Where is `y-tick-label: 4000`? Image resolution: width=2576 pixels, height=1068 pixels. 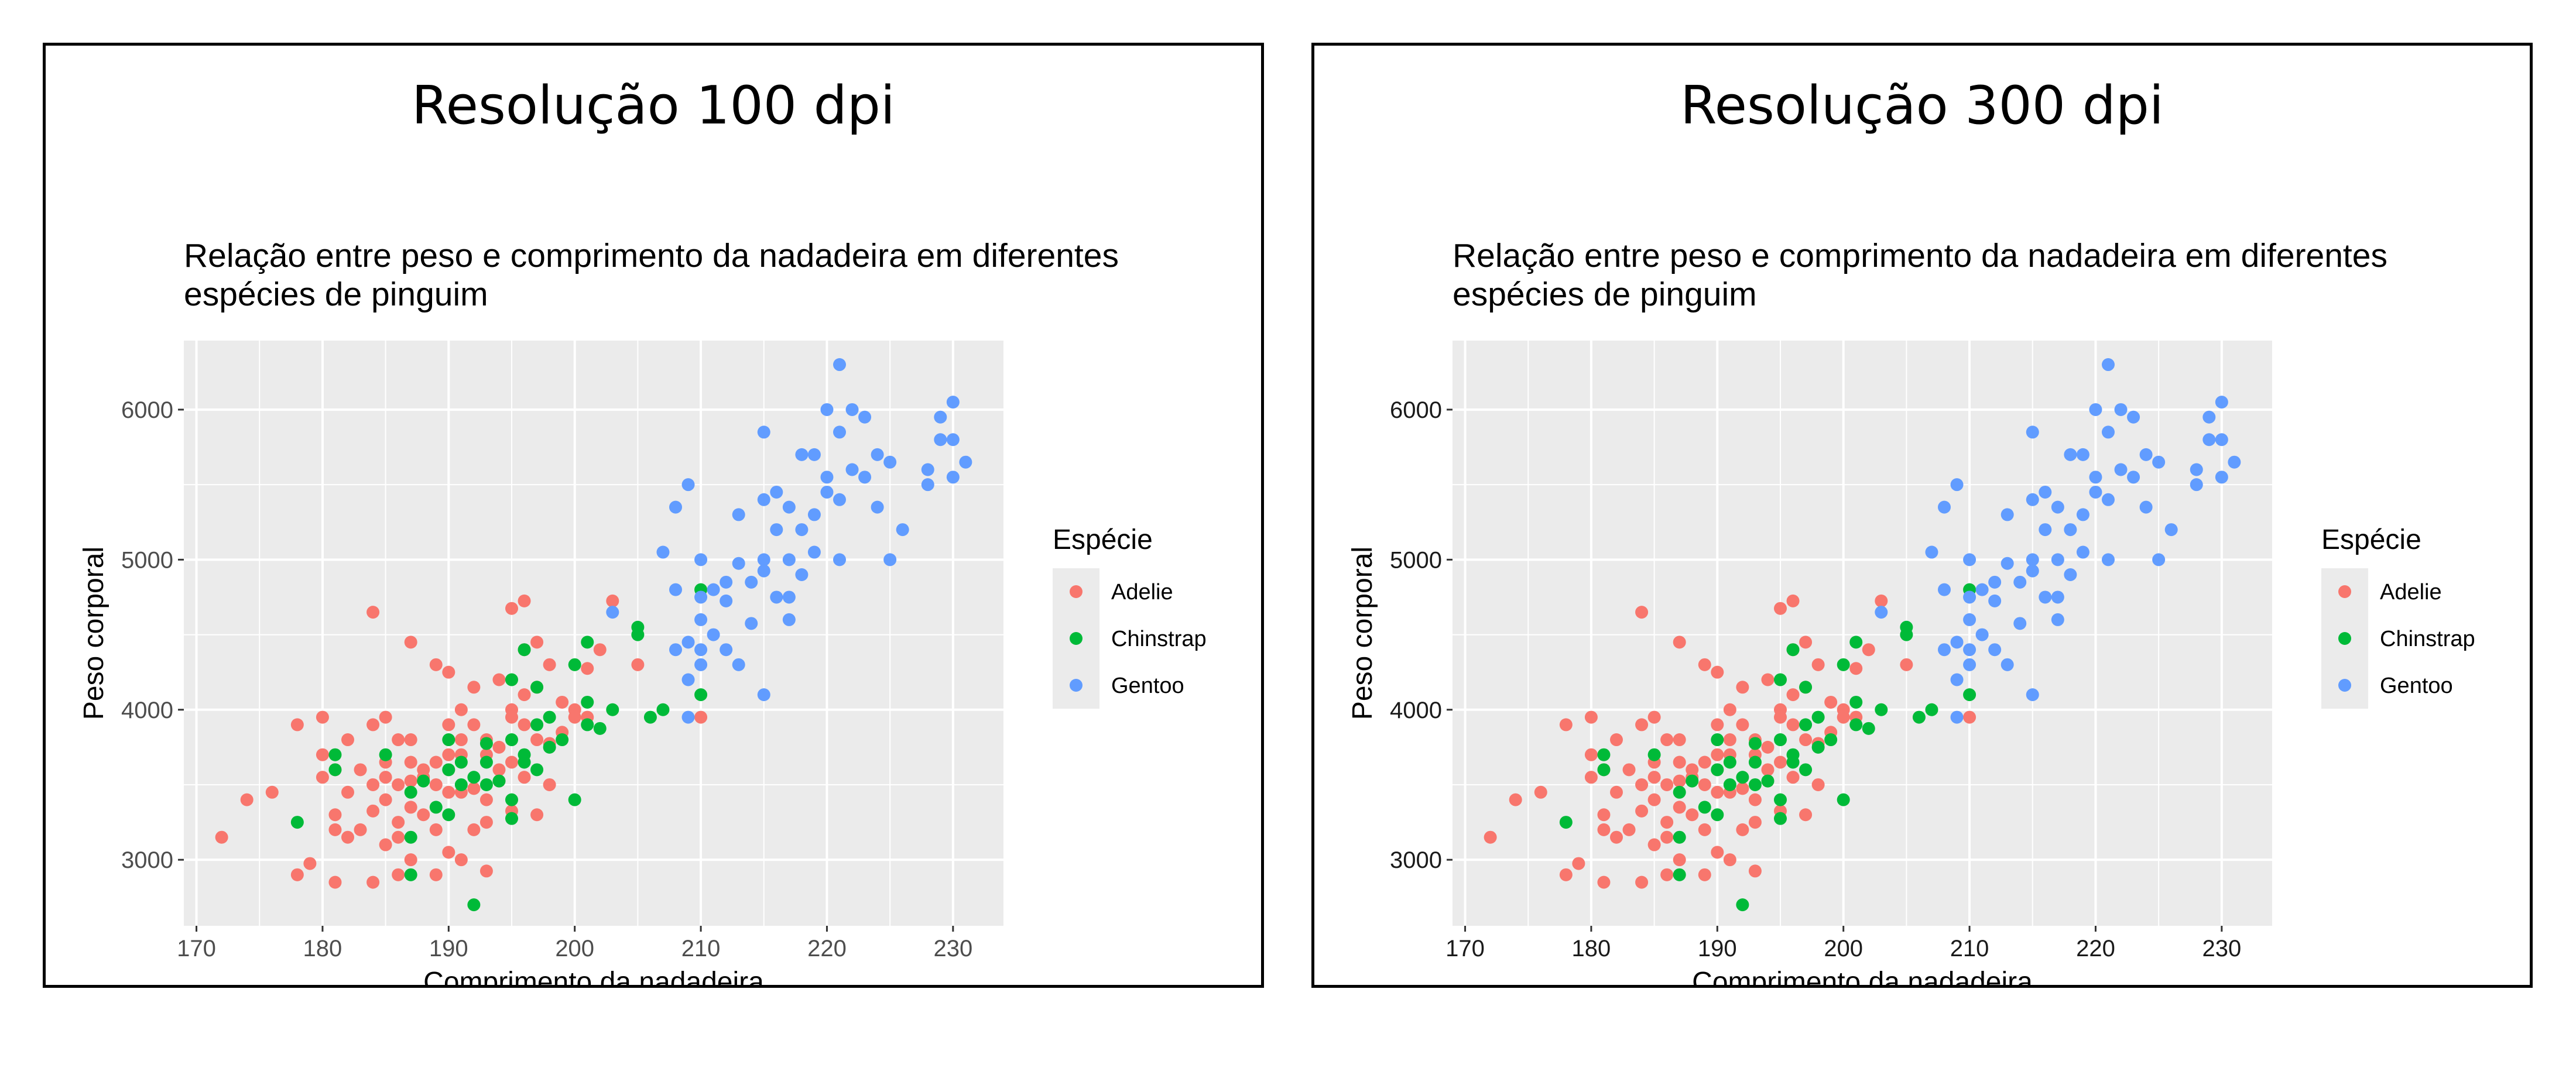
y-tick-label: 4000 is located at coordinates (147, 710).